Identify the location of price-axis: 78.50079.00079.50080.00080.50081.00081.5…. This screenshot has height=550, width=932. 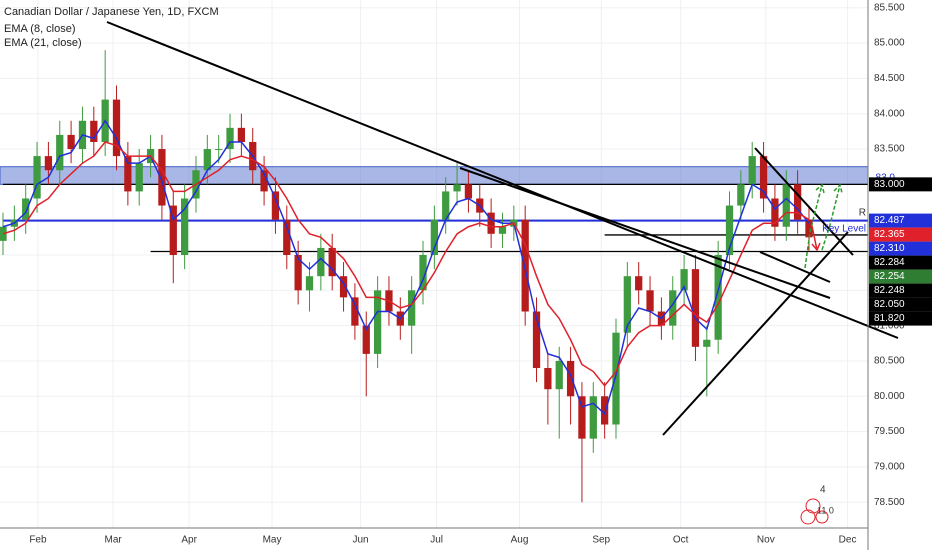
(900, 255).